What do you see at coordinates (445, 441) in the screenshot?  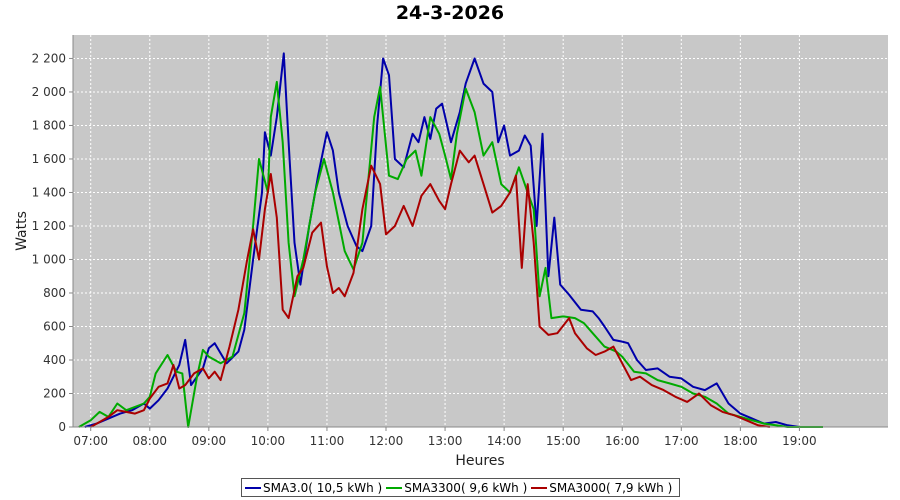 I see `x-tick-label: 13:00` at bounding box center [445, 441].